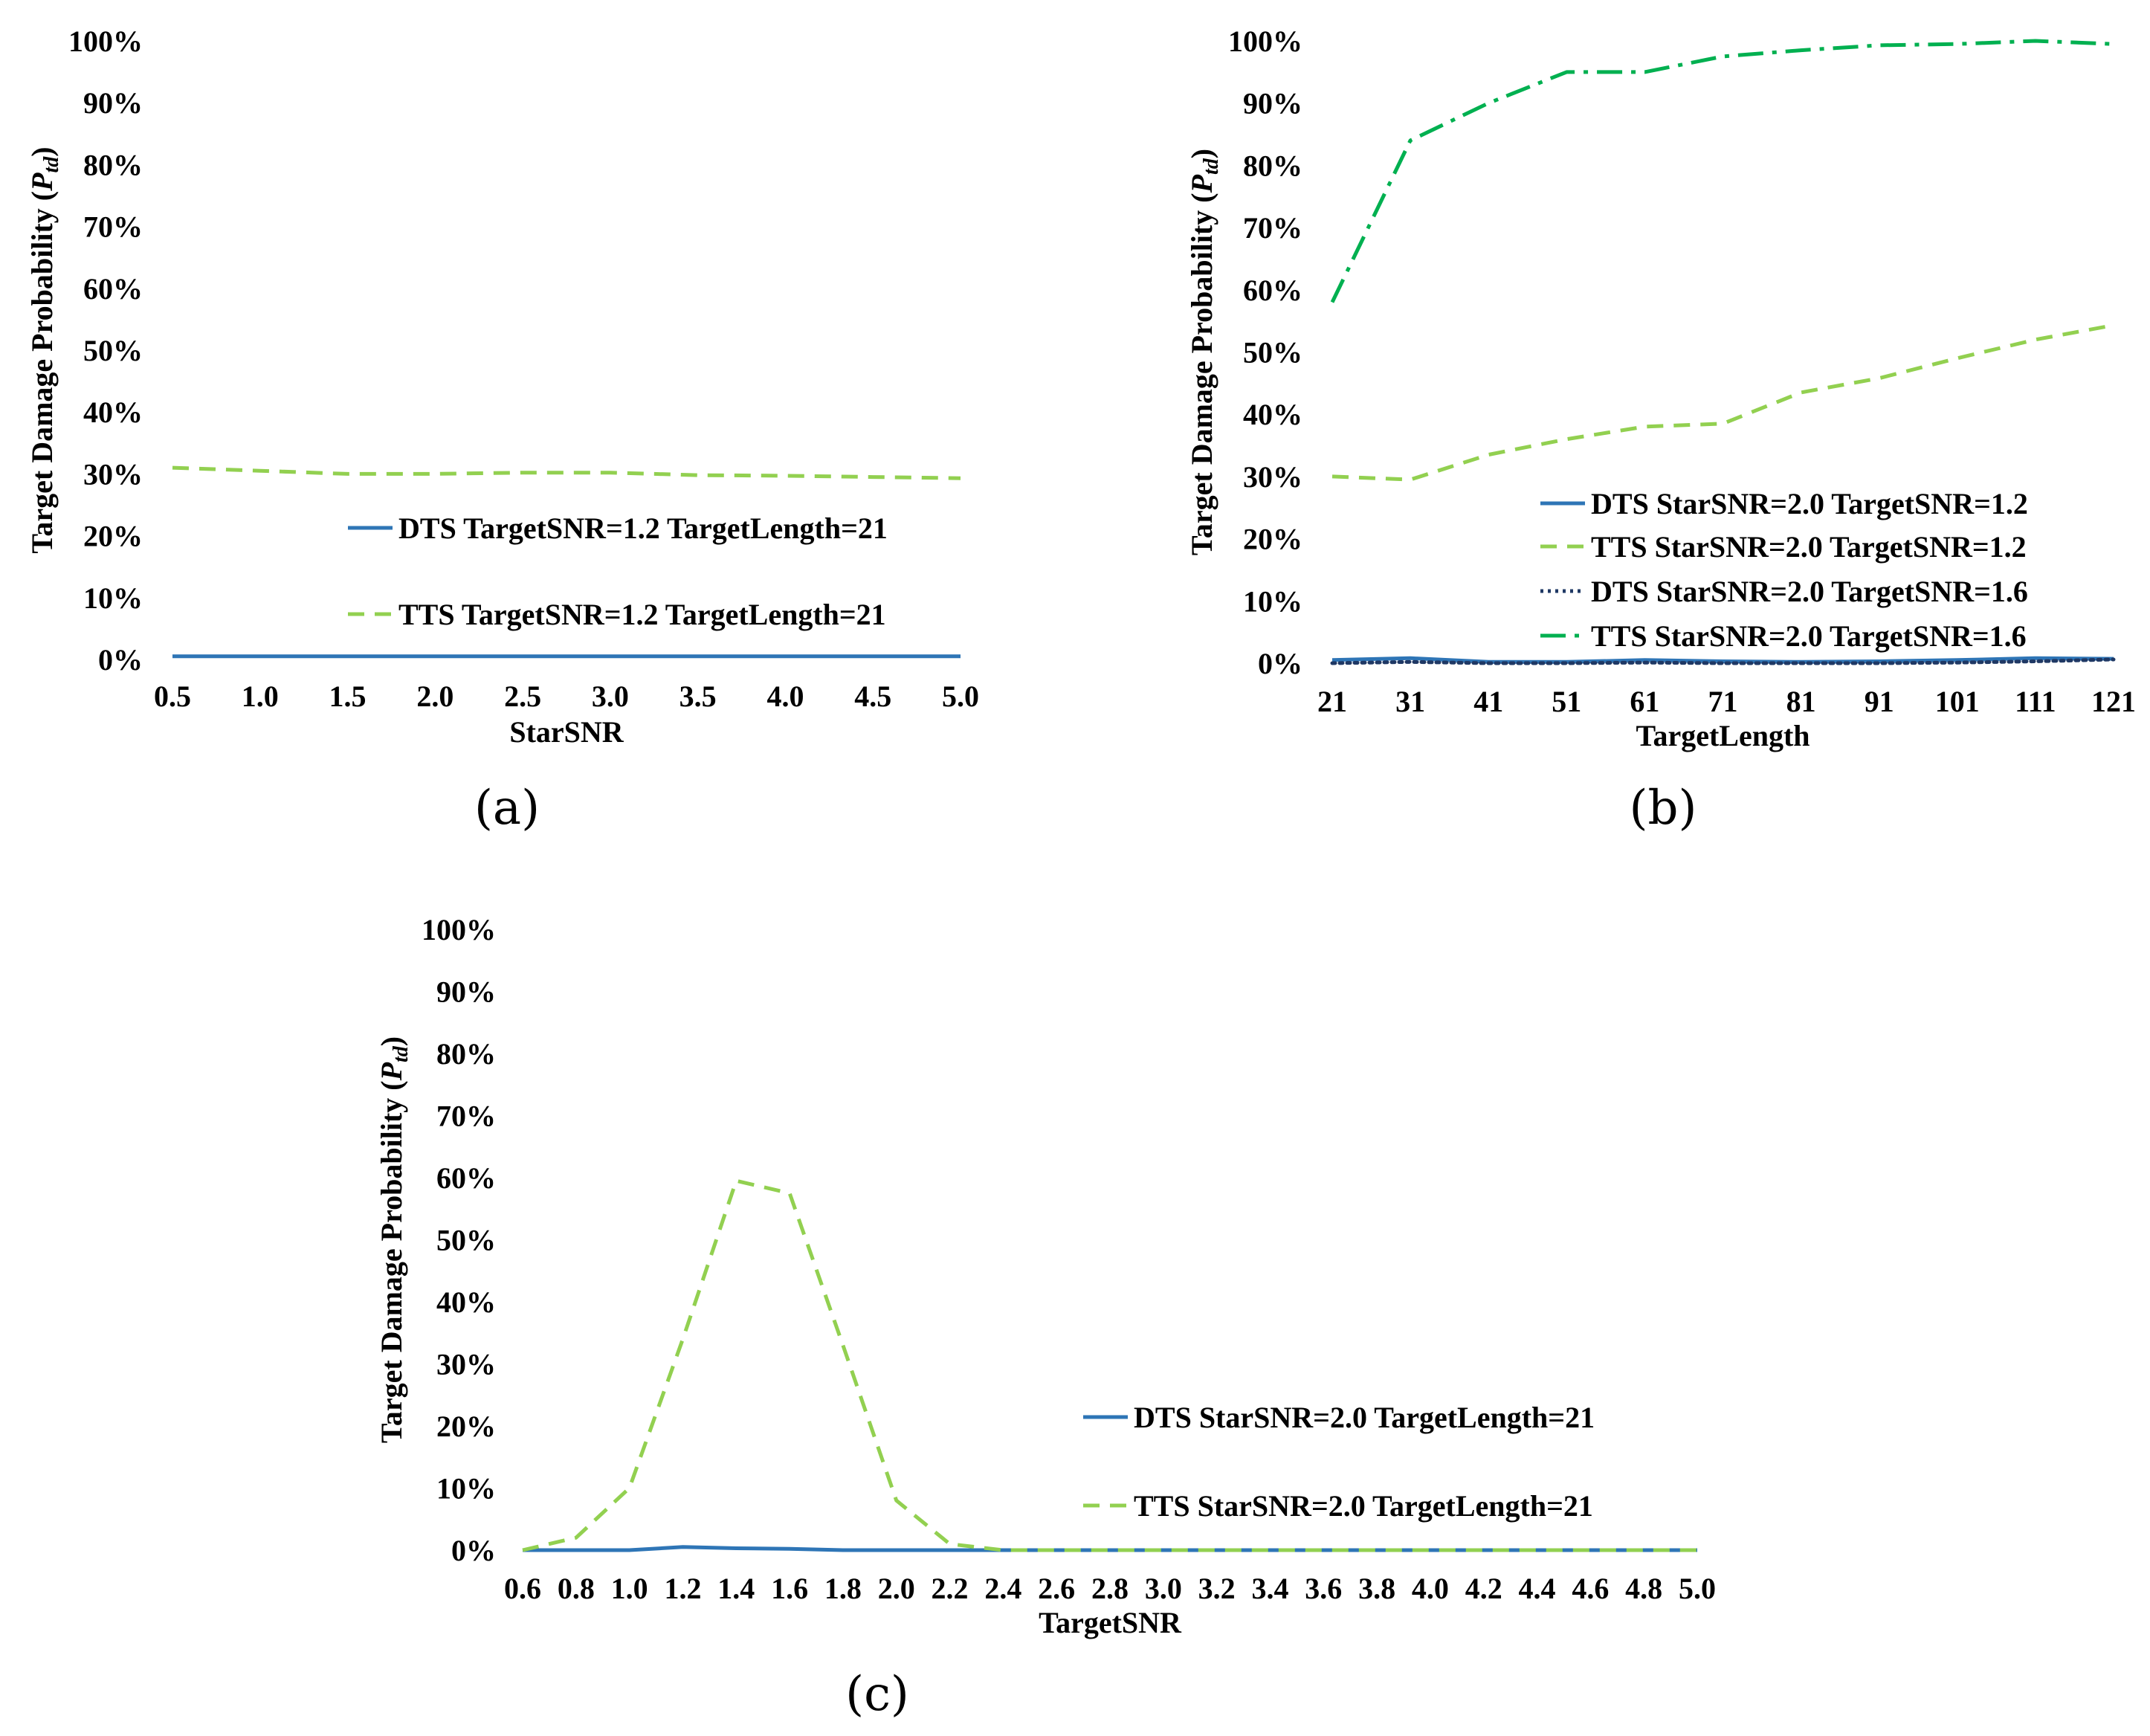 This screenshot has width=2150, height=1736. Describe the element at coordinates (523, 1588) in the screenshot. I see `x-tick-label: 0.6` at that location.